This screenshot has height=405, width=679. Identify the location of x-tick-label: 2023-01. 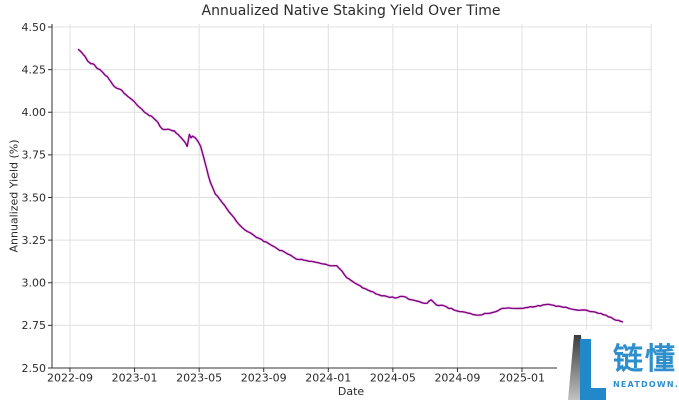
(135, 378).